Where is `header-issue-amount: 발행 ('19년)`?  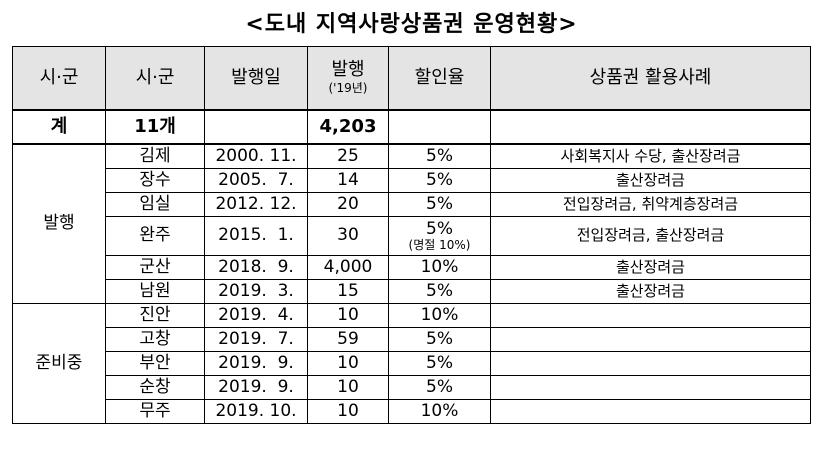 header-issue-amount: 발행 ('19년) is located at coordinates (348, 78).